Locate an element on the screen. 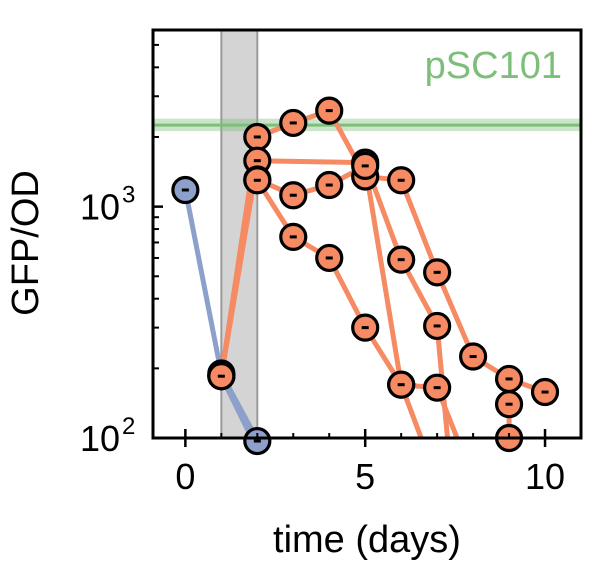  x-tick-label: 0 is located at coordinates (185, 476).